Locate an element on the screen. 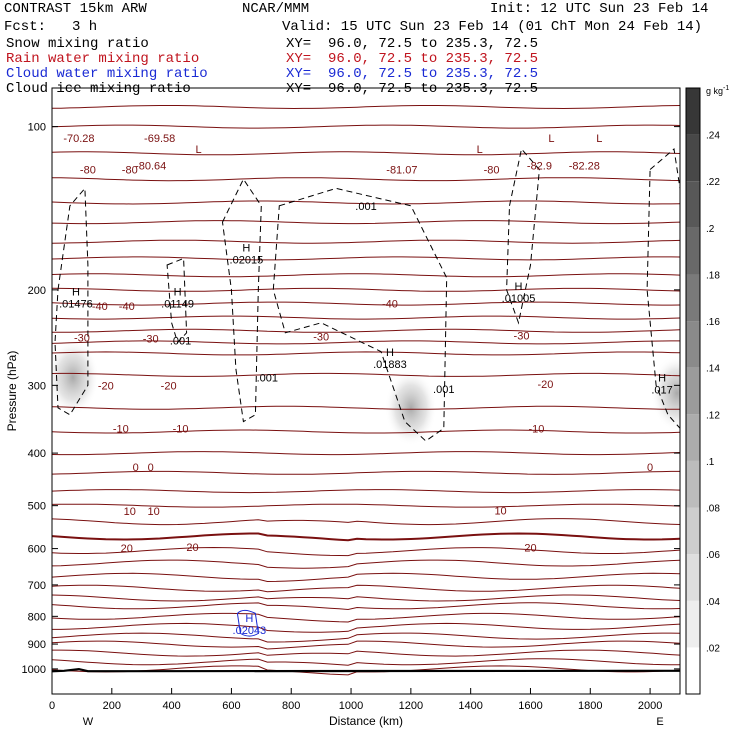 Image resolution: width=740 pixels, height=740 pixels. cloud-water-max-marker: H is located at coordinates (249, 619).